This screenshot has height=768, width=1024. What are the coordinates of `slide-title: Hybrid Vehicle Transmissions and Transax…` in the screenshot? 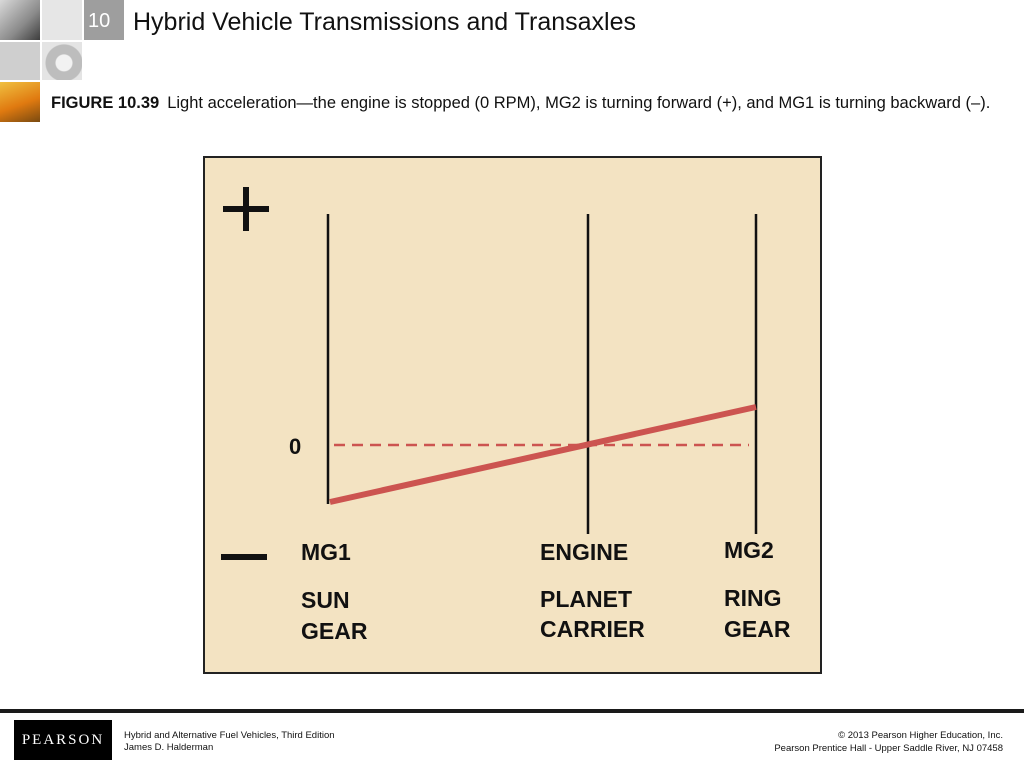 It's located at (385, 22).